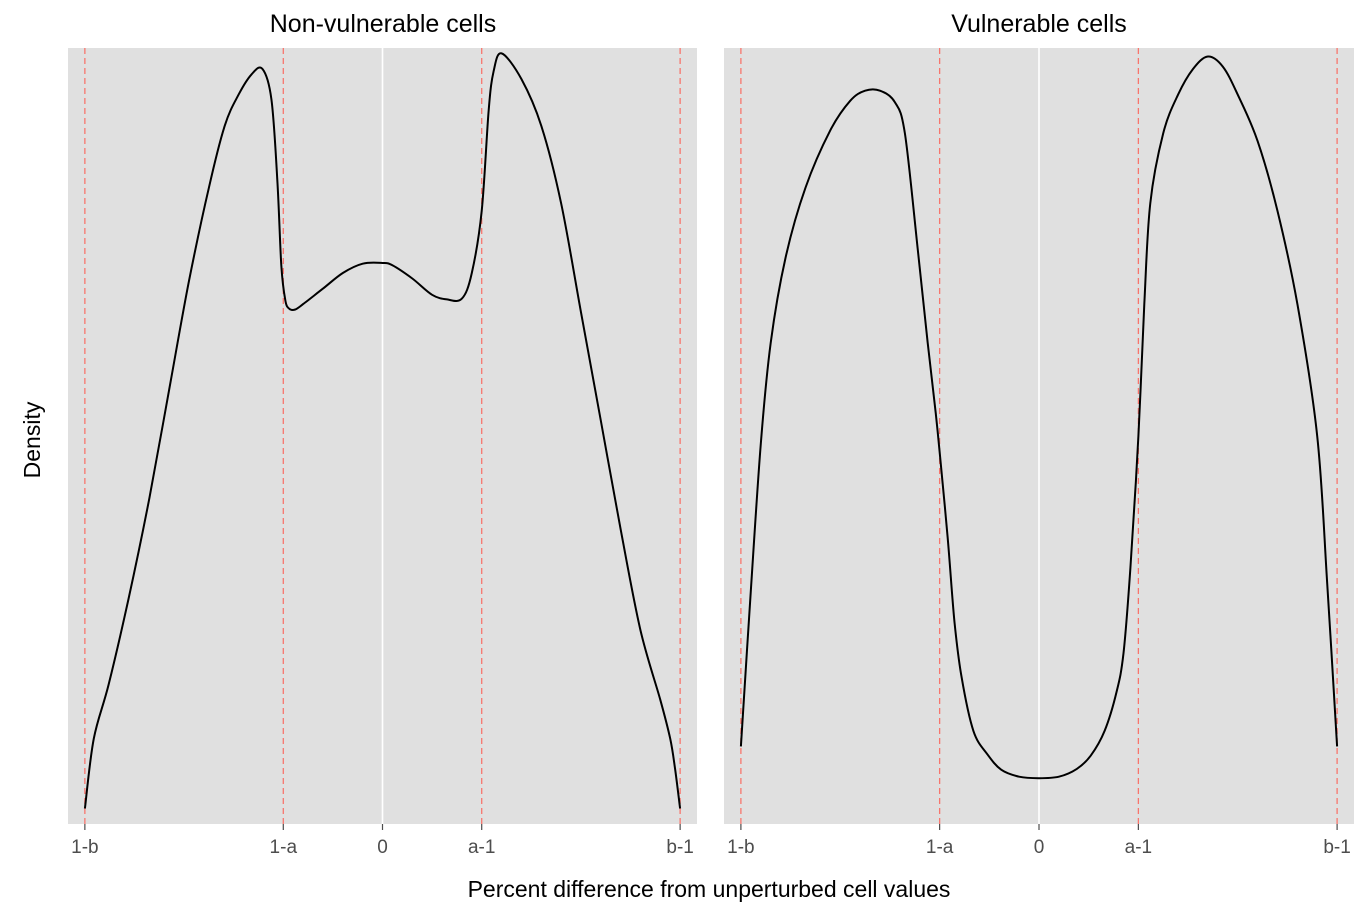 Image resolution: width=1363 pixels, height=903 pixels. Describe the element at coordinates (1039, 24) in the screenshot. I see `panel-title: Vulnerable cells` at that location.